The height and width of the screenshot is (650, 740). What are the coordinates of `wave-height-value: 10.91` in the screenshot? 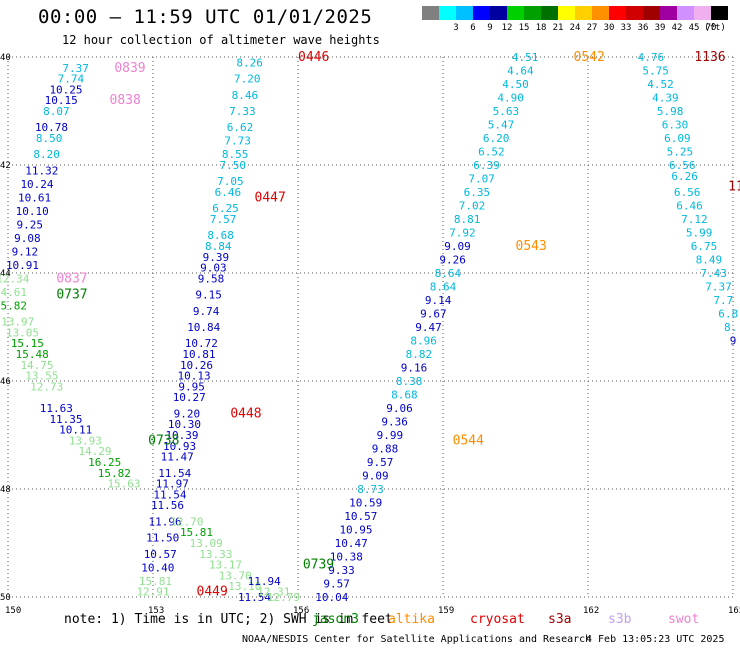 It's located at (22, 265).